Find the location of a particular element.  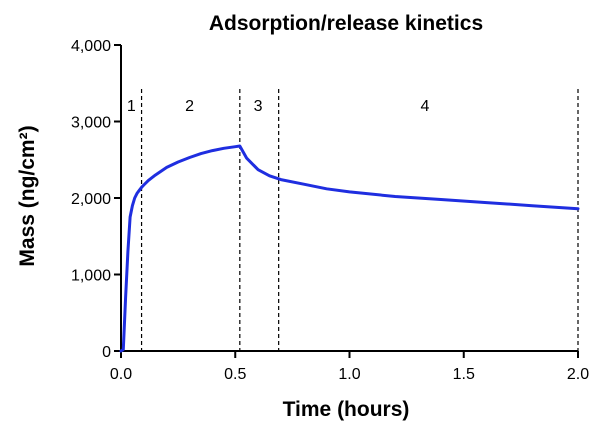

phase-label-3: 3 is located at coordinates (258, 106).